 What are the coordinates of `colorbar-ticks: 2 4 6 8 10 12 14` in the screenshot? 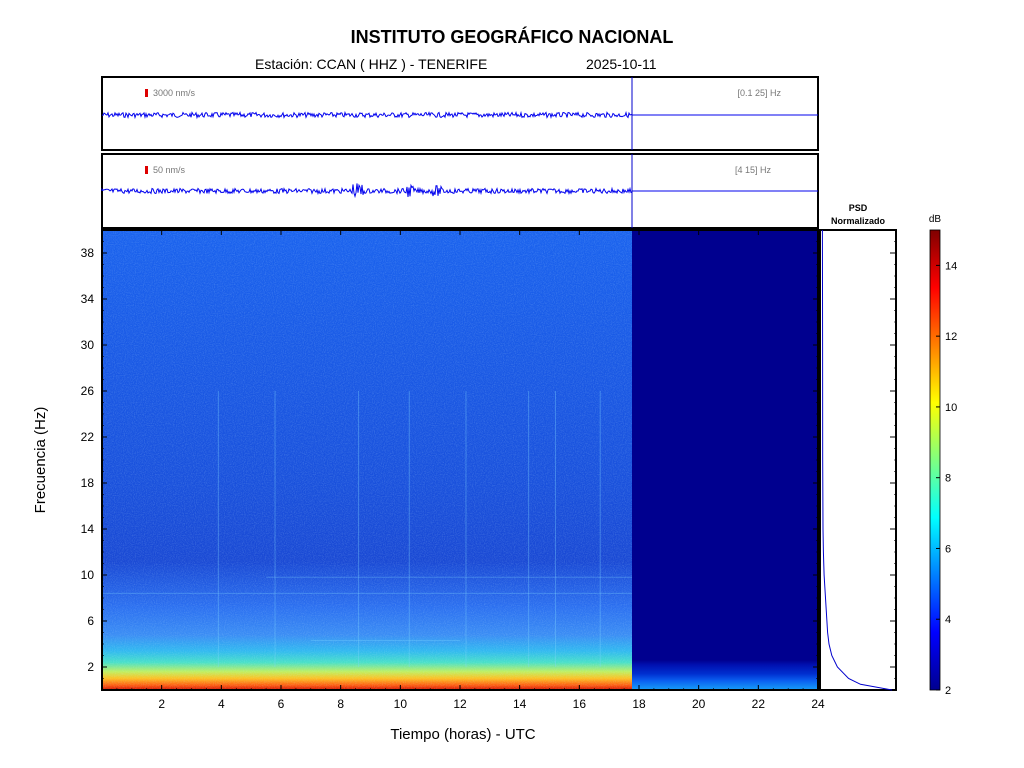 It's located at (946, 478).